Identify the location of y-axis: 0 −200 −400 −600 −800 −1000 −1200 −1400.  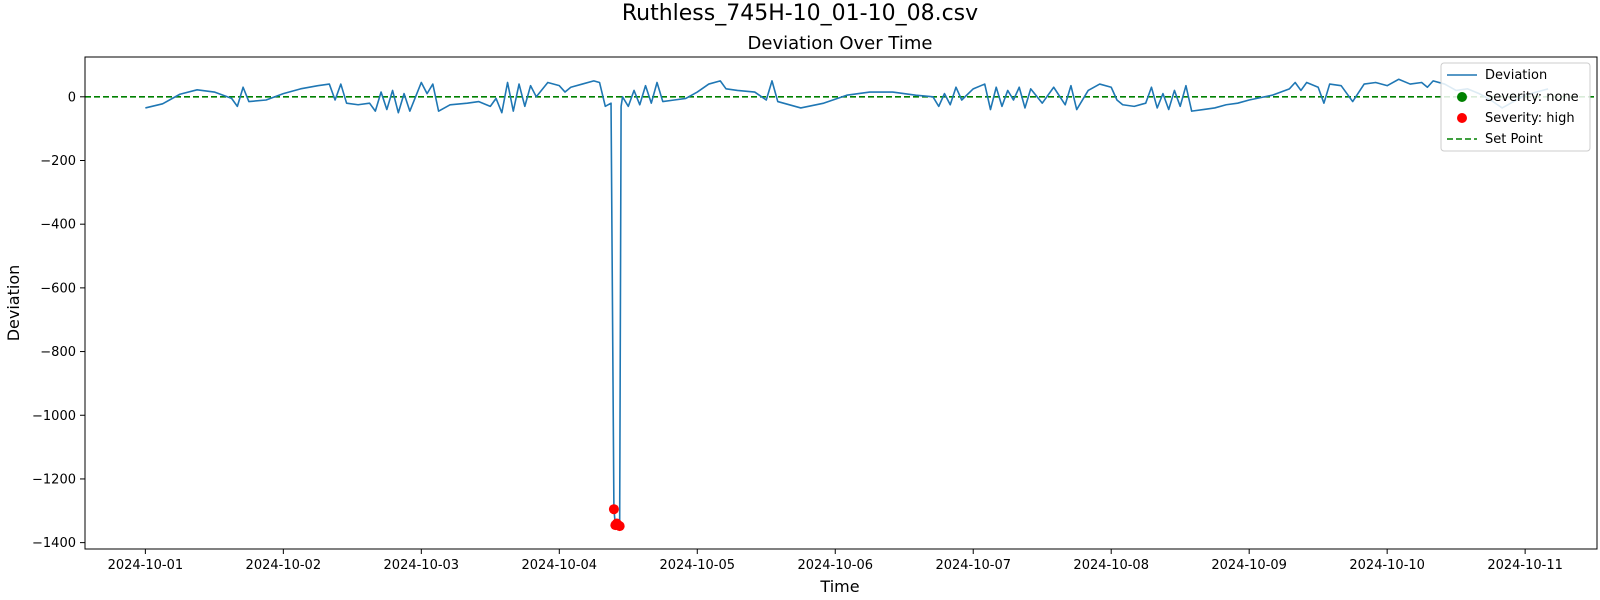
(58, 320).